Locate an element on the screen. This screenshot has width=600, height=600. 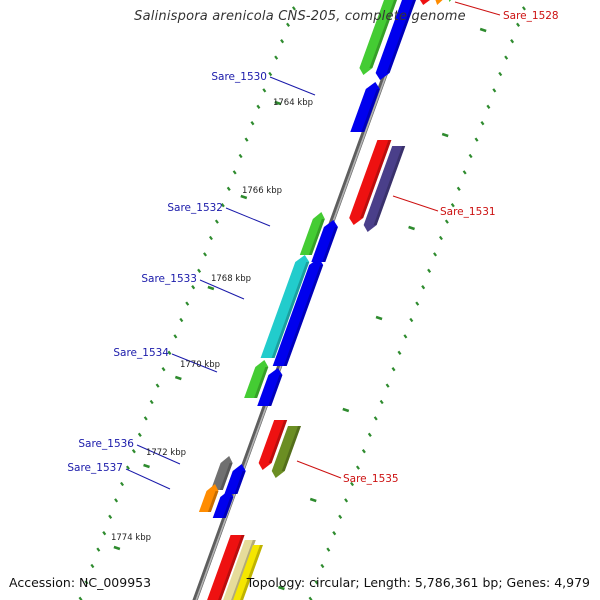
gene-arrow-blue-1537-shade is located at coordinates (228, 507).